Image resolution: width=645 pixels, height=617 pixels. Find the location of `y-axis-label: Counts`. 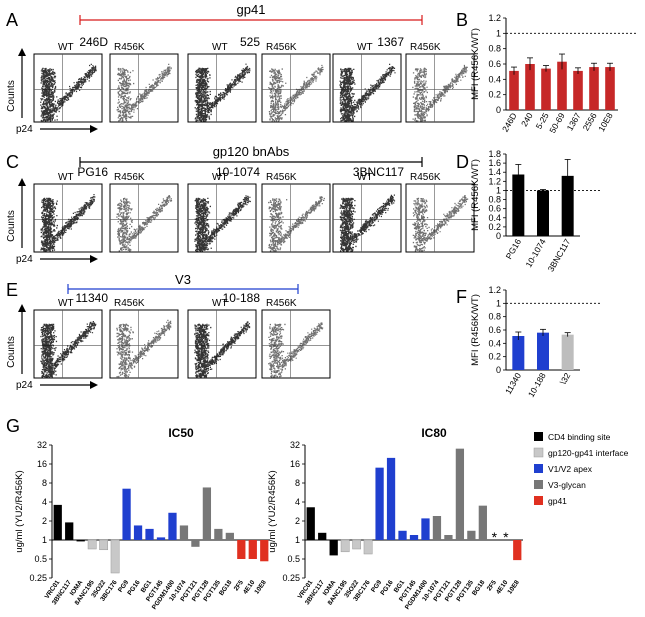

y-axis-label: Counts is located at coordinates (11, 352).